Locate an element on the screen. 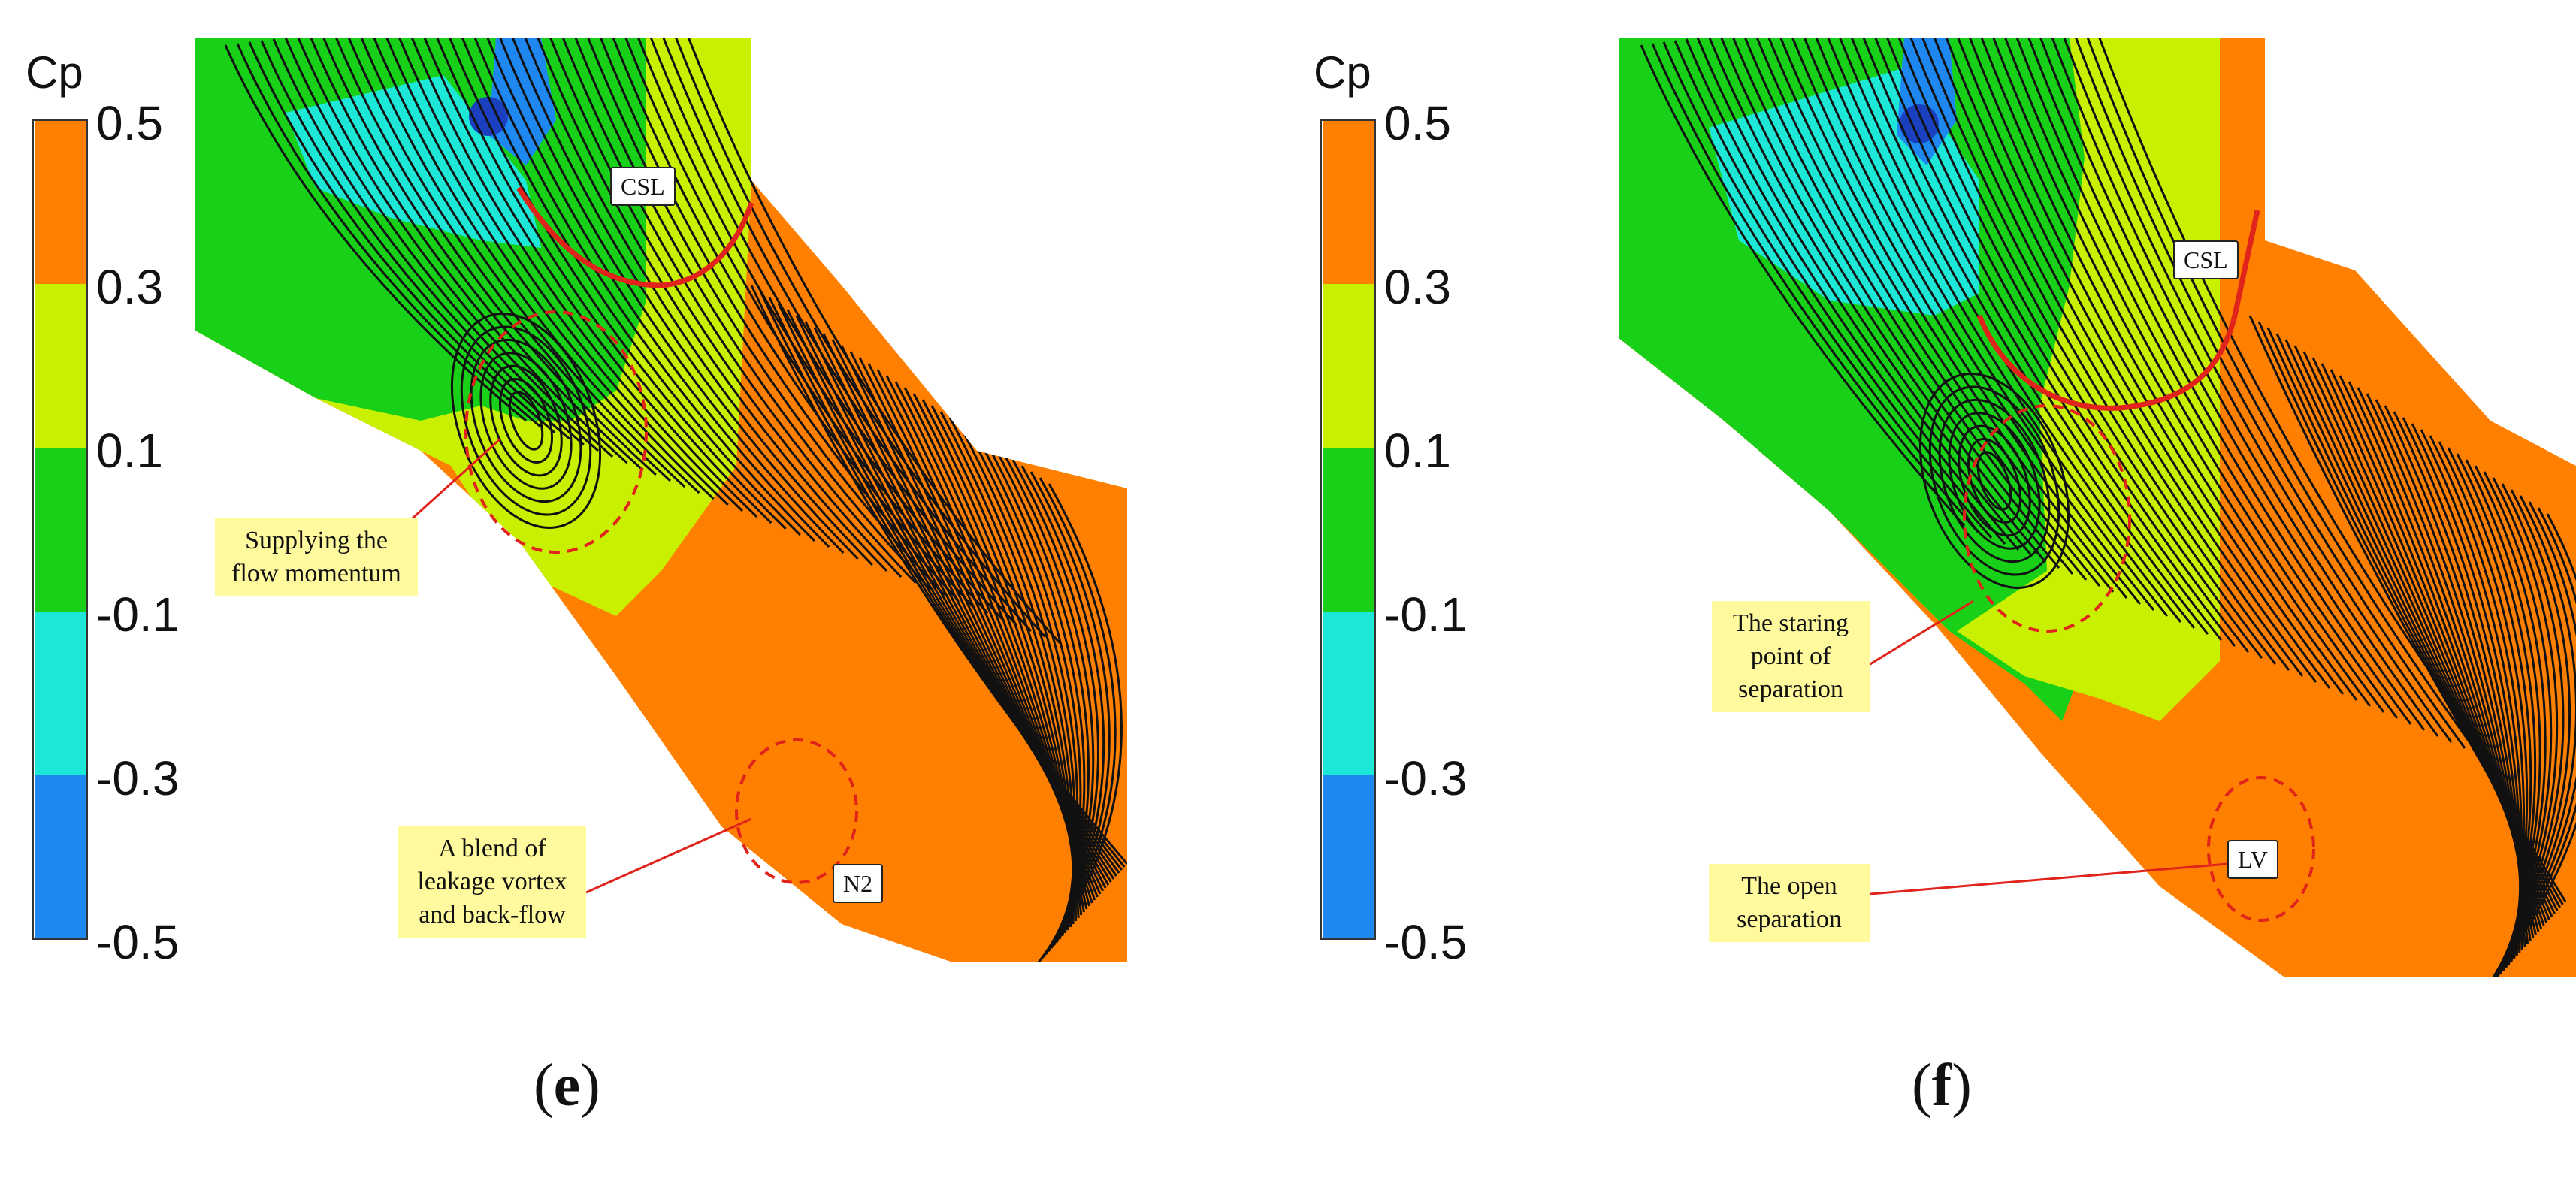 Image resolution: width=2576 pixels, height=1196 pixels. colorbar-title: Cp is located at coordinates (55, 72).